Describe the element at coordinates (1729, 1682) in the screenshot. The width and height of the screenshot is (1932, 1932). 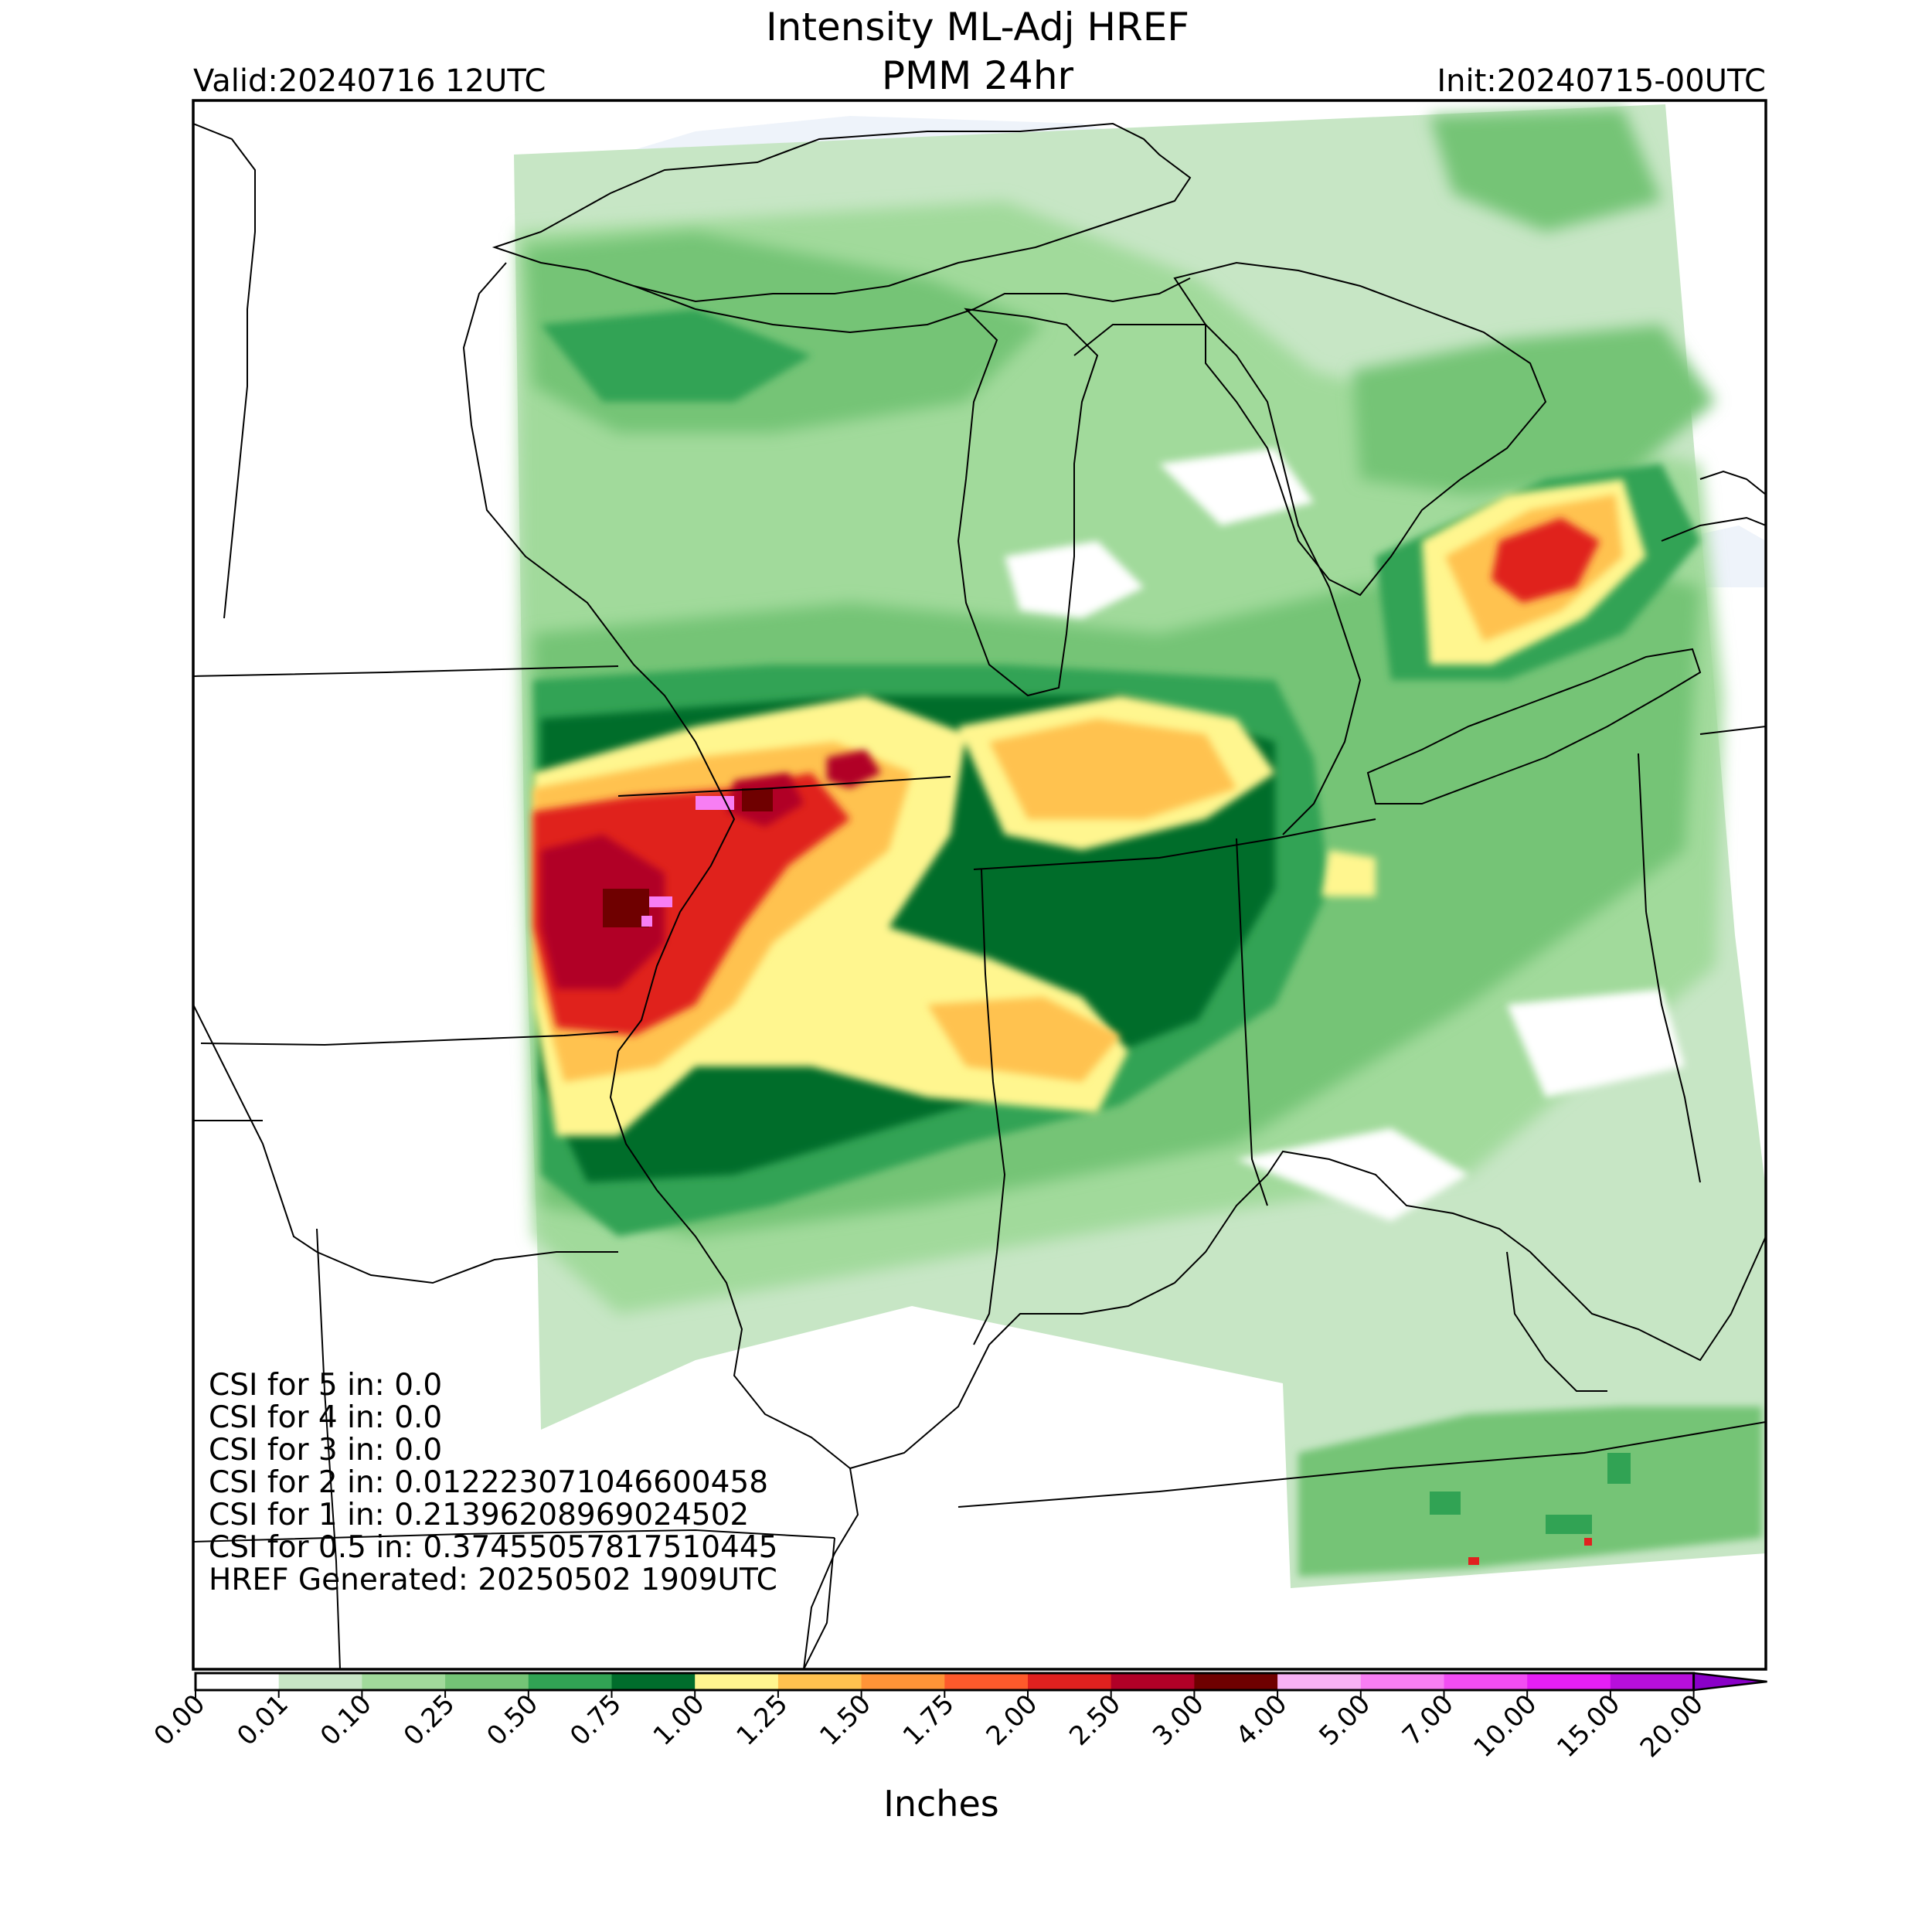
I see `colorbar-extend-arrow` at that location.